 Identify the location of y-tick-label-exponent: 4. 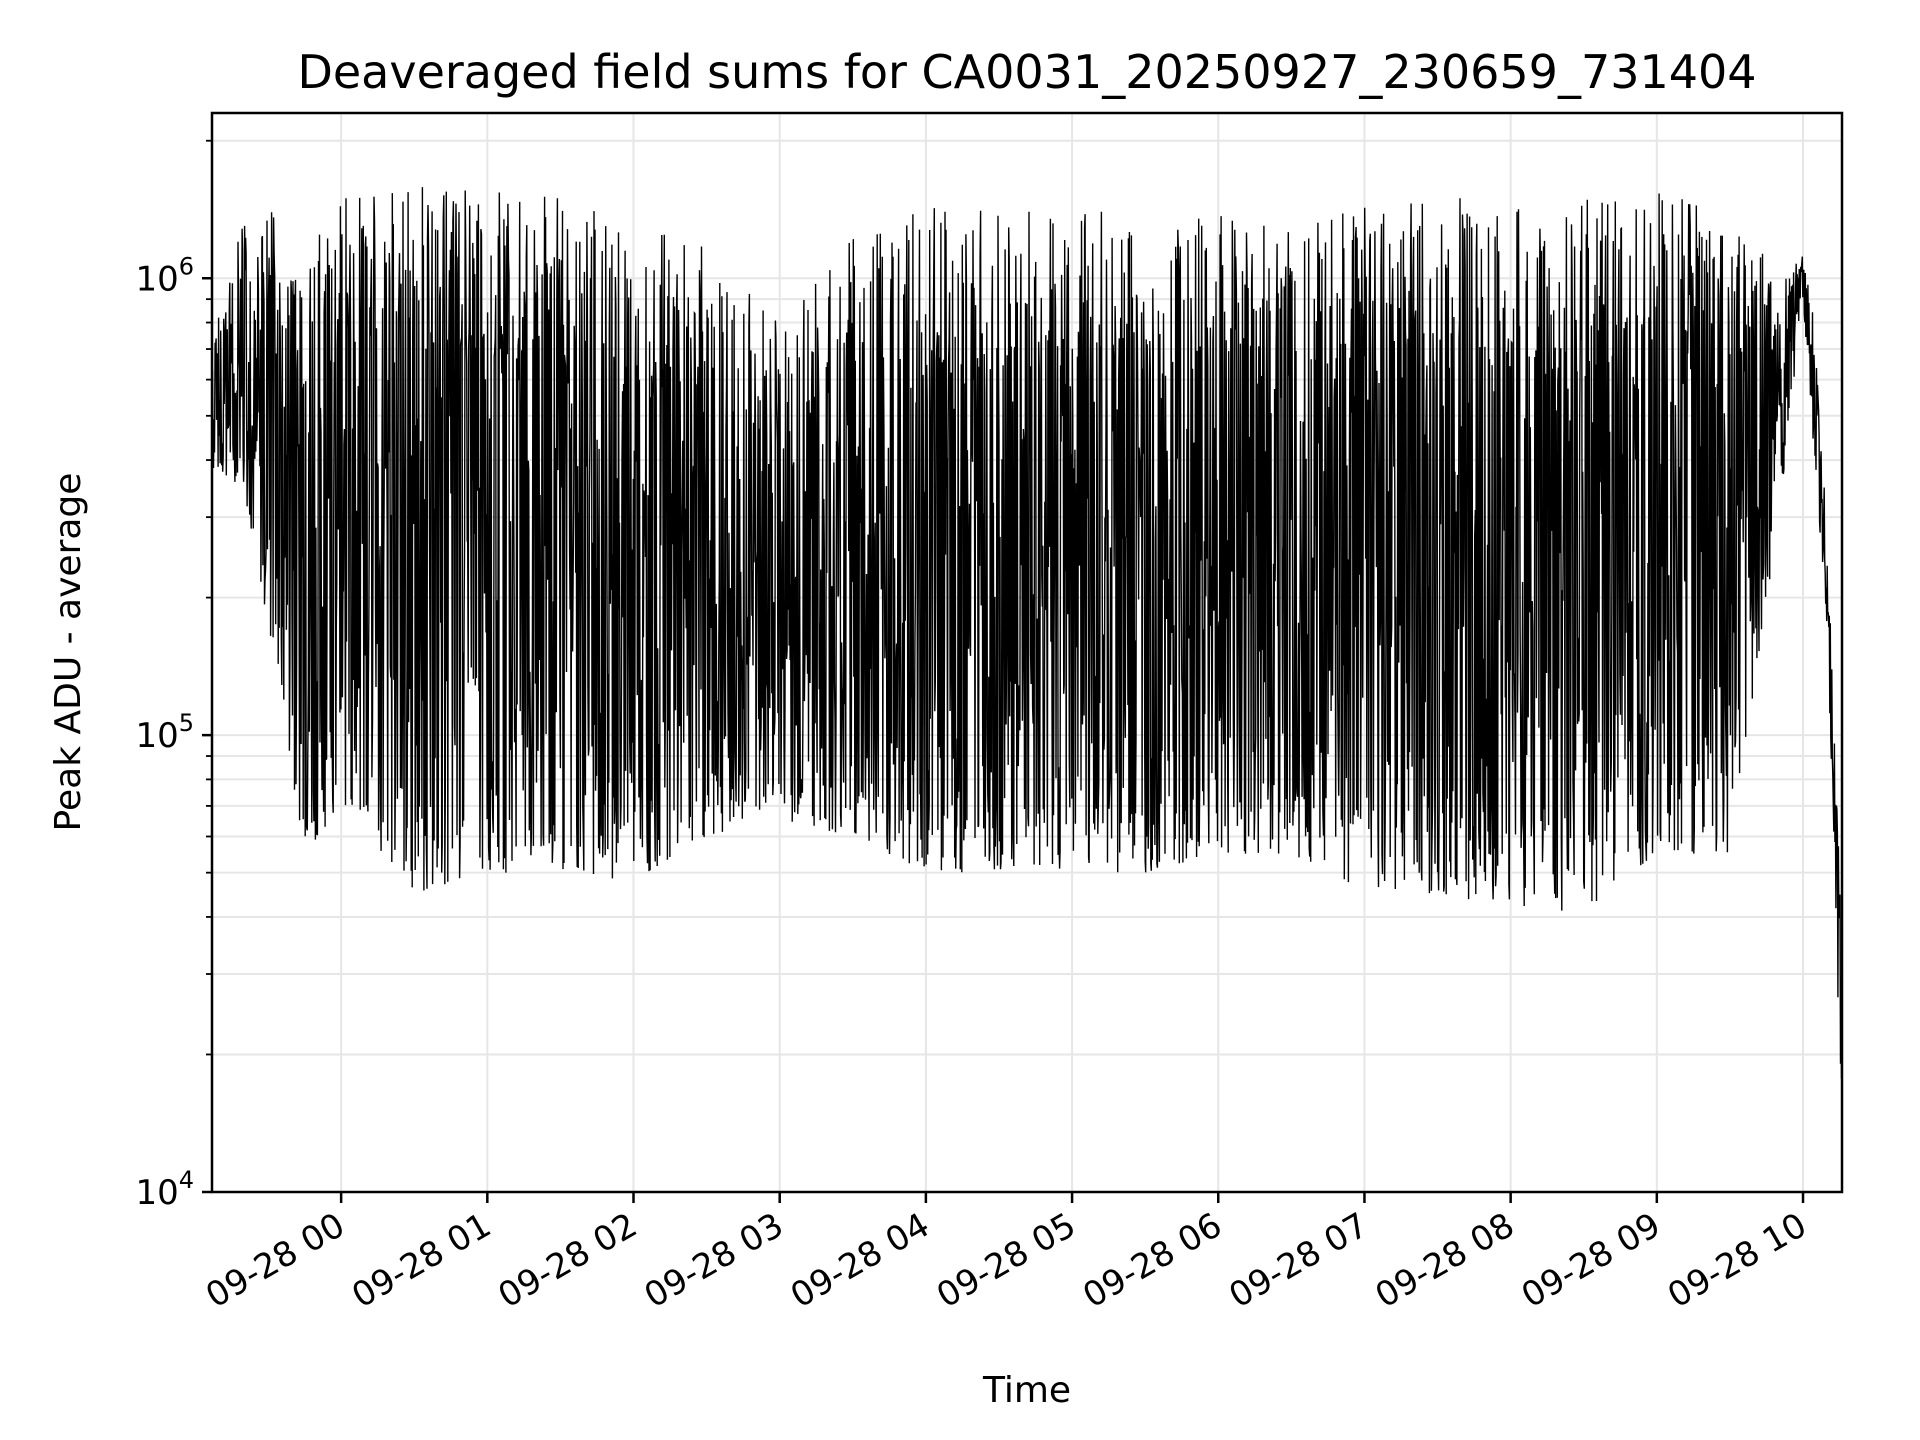
(186, 1180).